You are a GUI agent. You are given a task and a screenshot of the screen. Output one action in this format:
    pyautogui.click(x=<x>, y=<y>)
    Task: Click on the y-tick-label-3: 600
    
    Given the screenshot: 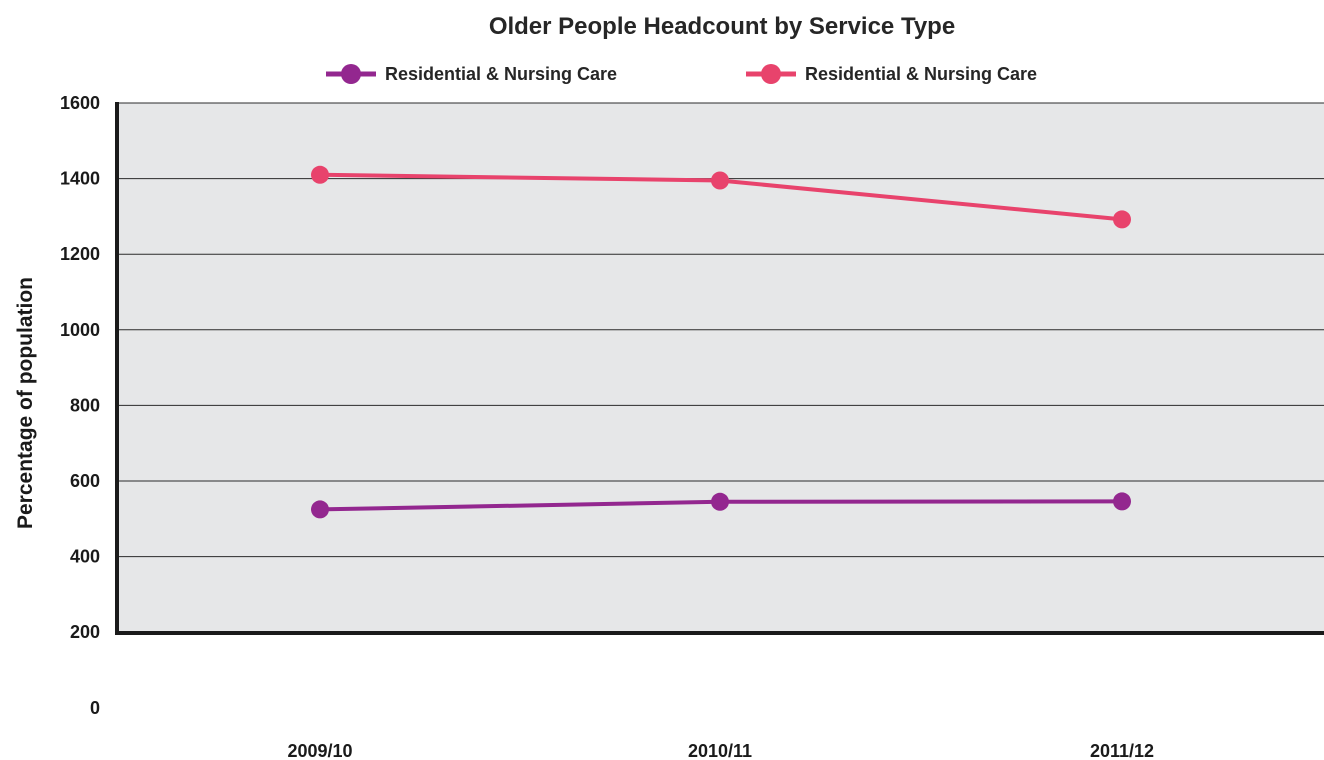 What is the action you would take?
    pyautogui.click(x=85, y=481)
    